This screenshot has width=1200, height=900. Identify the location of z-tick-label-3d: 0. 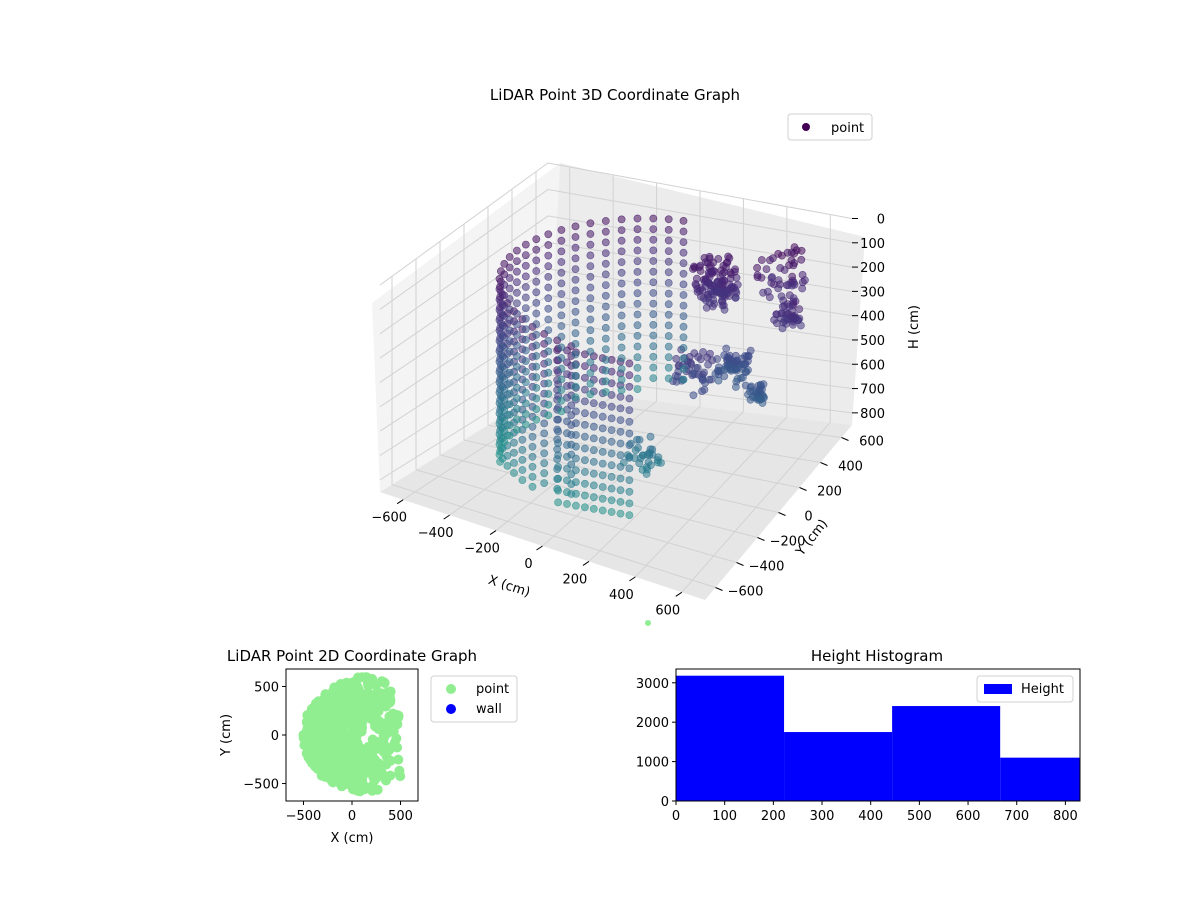
(881, 220).